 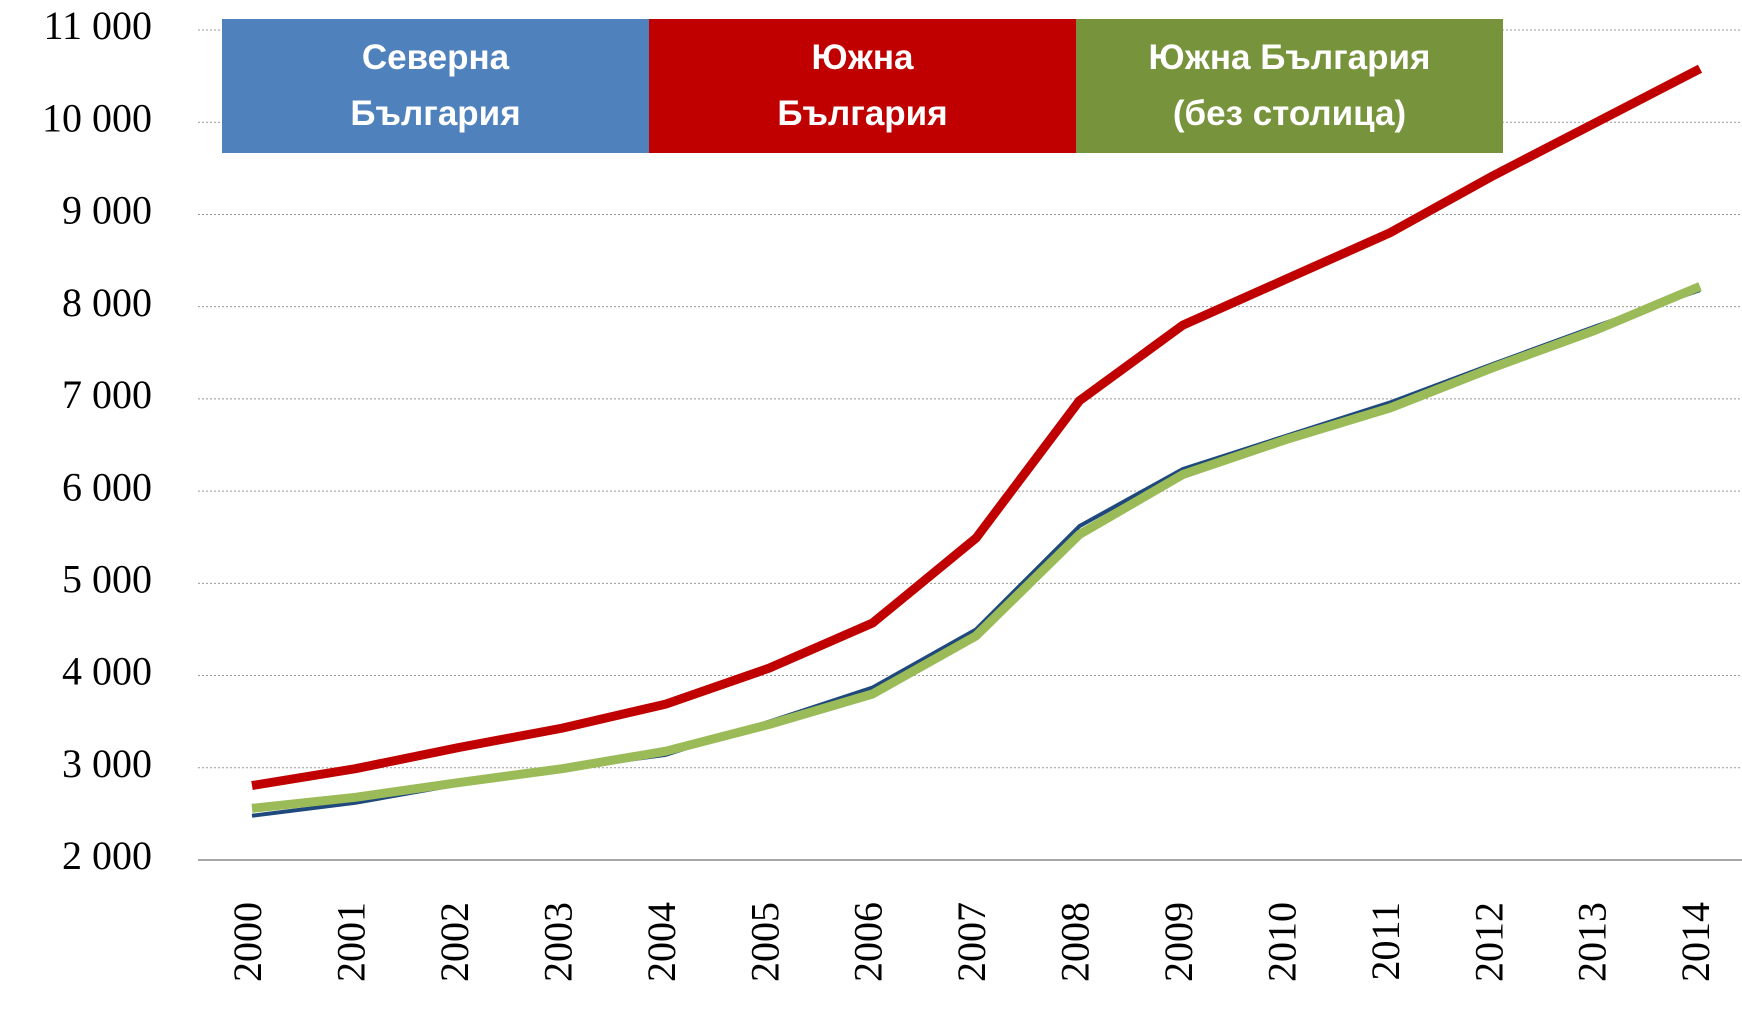 I want to click on x-tick-label: 2005, so click(x=764, y=942).